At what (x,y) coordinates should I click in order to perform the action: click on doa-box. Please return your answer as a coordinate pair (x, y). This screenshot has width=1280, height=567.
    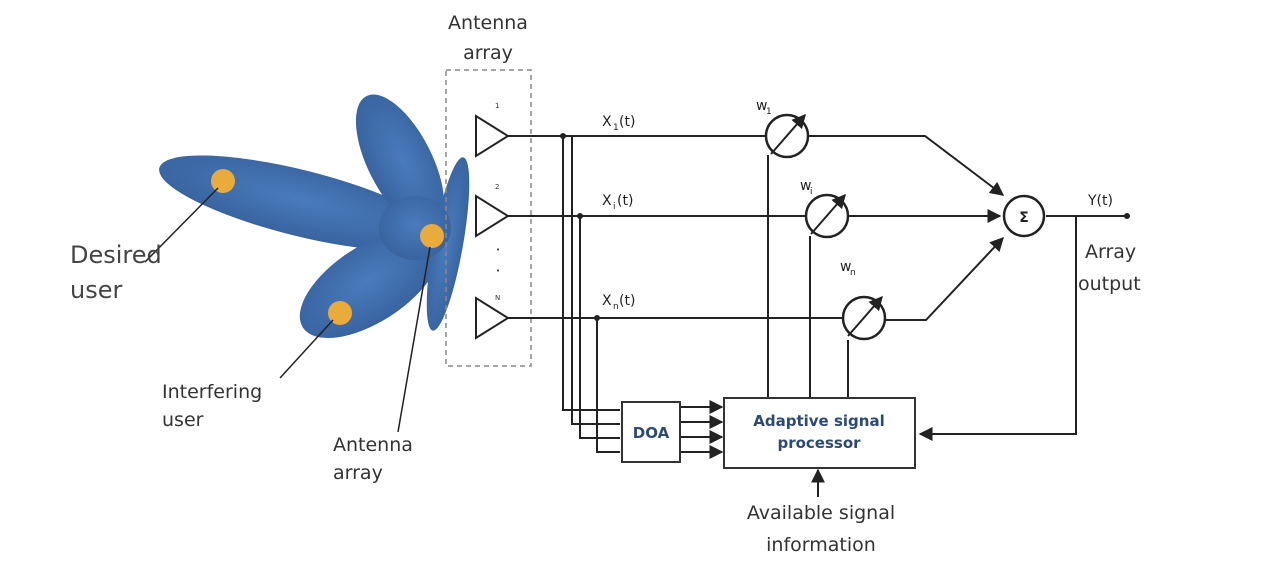
    Looking at the image, I should click on (651, 432).